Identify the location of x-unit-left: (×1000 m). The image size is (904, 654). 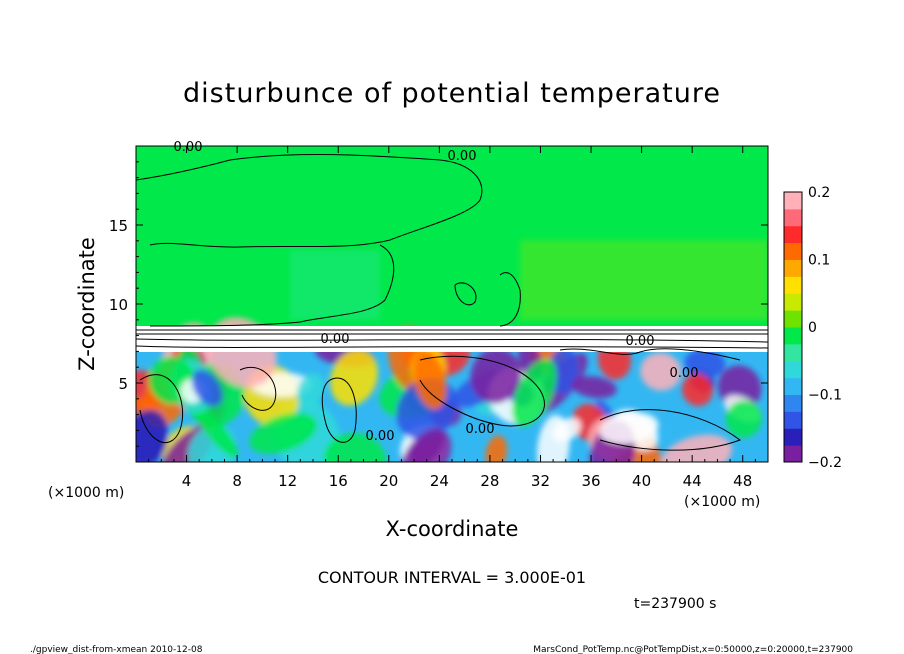
(86, 493).